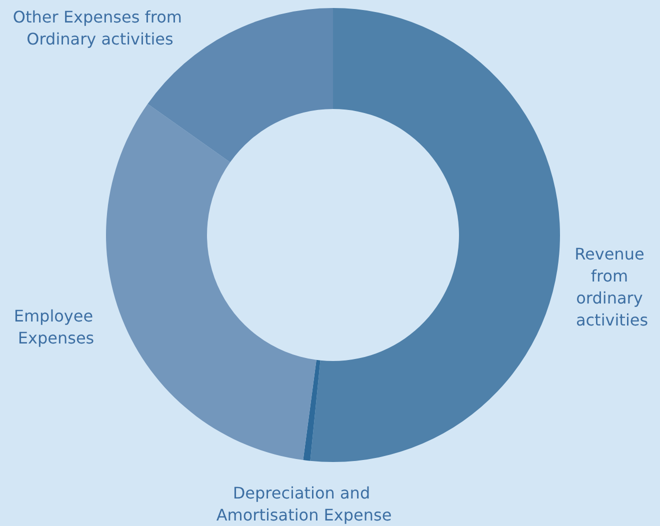  I want to click on slice-label: Other Expenses from Ordinary activities, so click(100, 28).